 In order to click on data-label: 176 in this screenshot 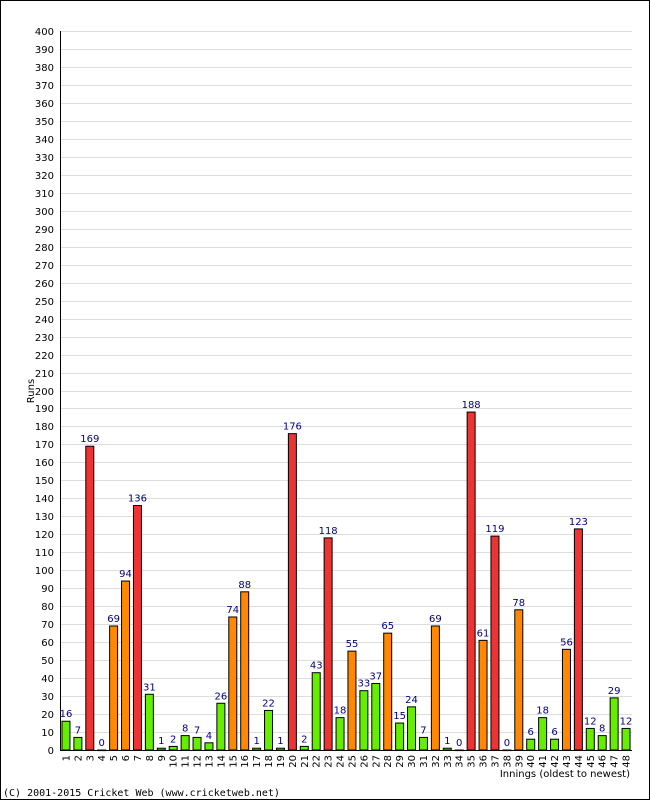, I will do `click(292, 427)`.